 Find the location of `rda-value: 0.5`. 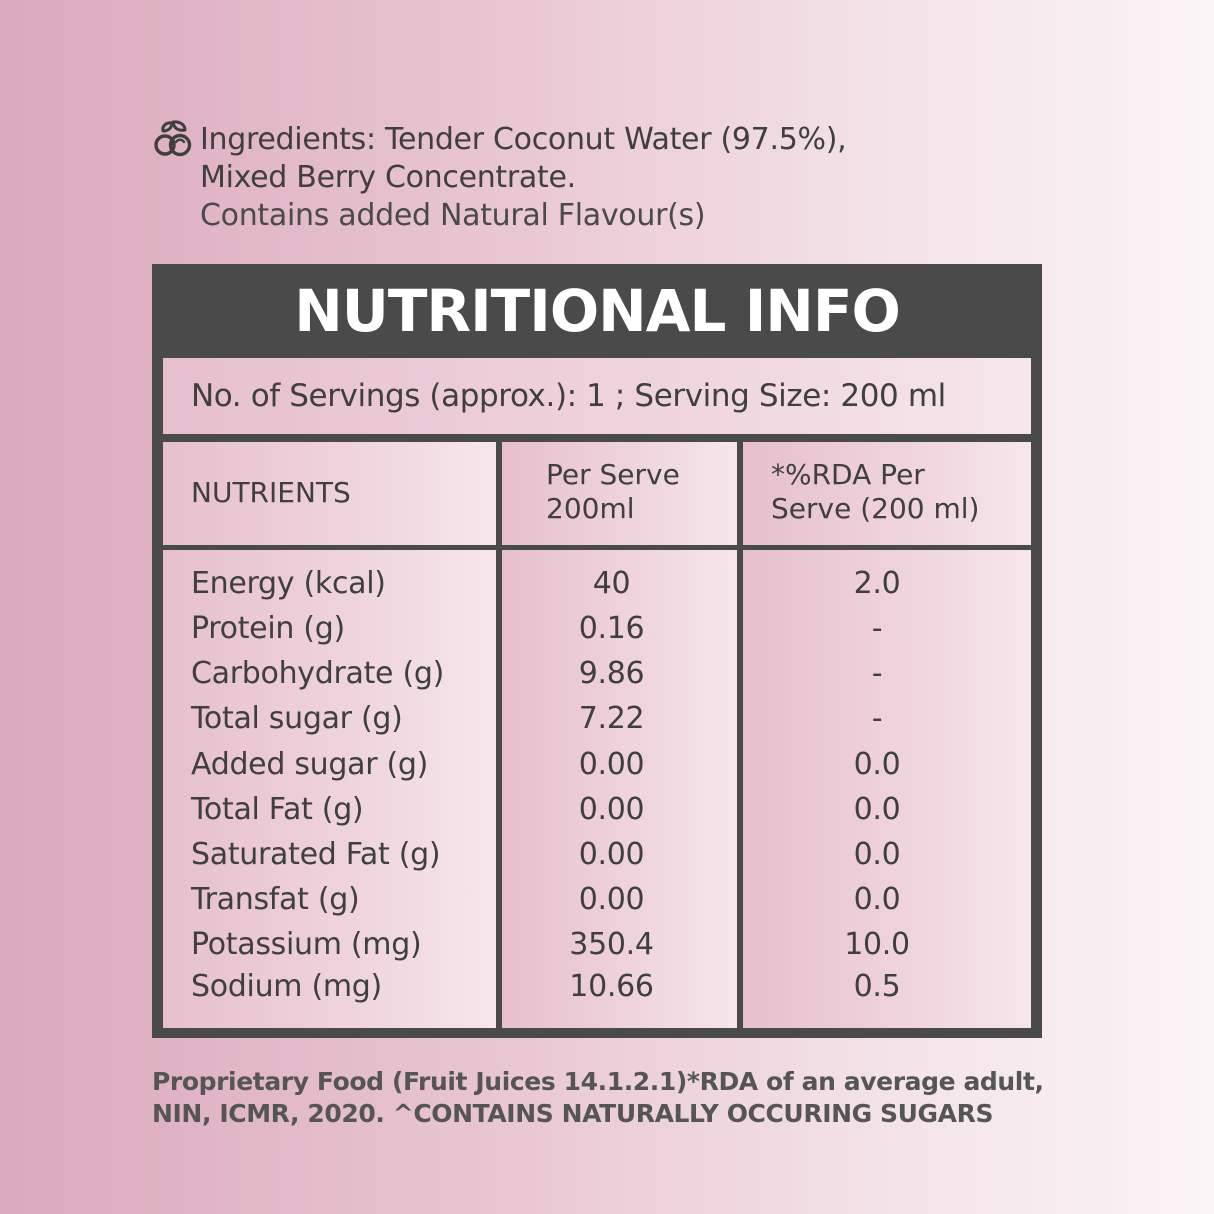

rda-value: 0.5 is located at coordinates (877, 986).